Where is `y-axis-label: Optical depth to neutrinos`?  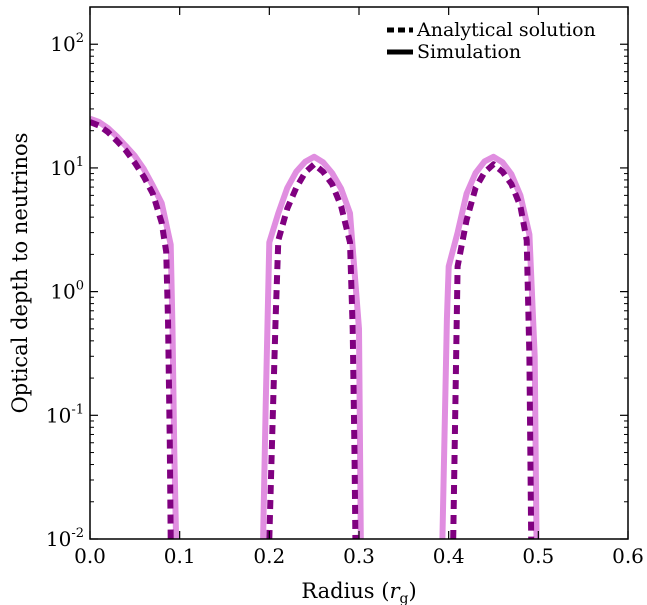 y-axis-label: Optical depth to neutrinos is located at coordinates (20, 273).